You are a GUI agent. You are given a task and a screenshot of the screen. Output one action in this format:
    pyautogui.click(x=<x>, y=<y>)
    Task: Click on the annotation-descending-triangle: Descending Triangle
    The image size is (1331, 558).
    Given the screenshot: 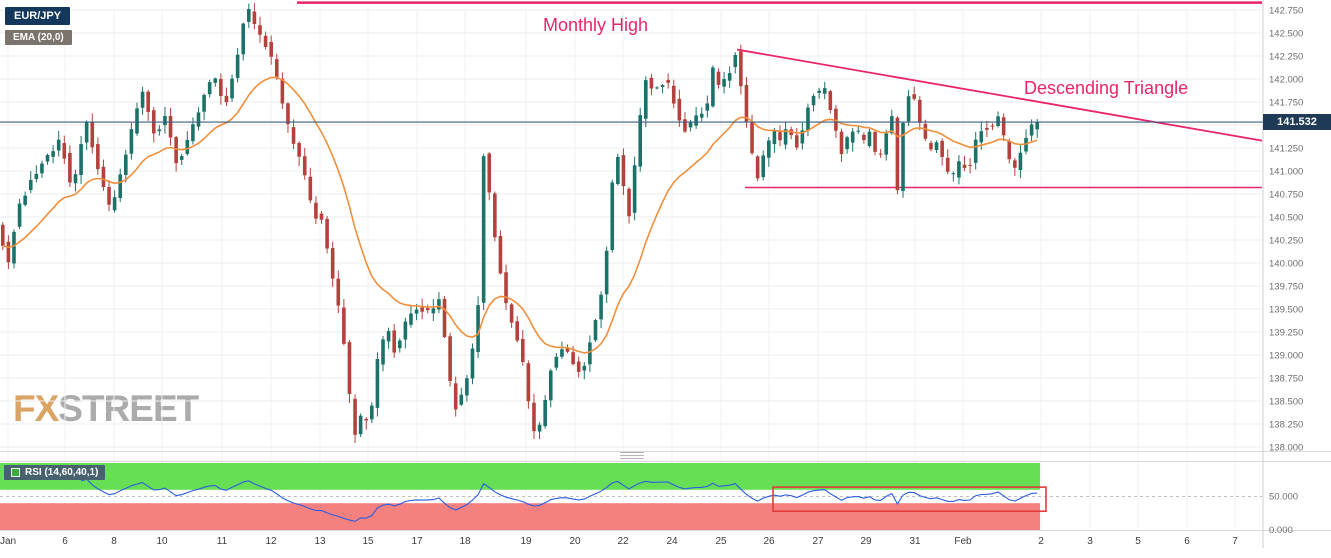 What is the action you would take?
    pyautogui.click(x=1106, y=88)
    